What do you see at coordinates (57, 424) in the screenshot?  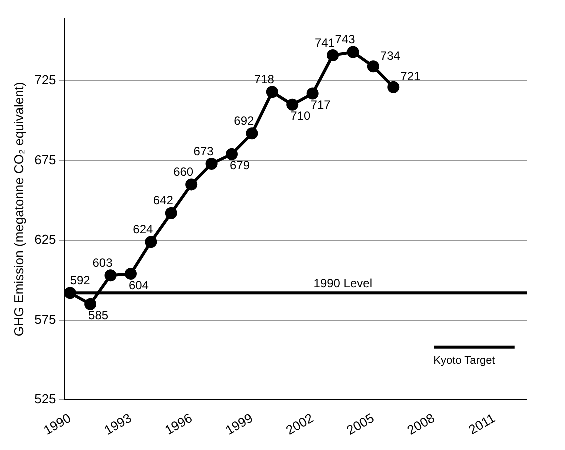 I see `x-tick-label: 1990` at bounding box center [57, 424].